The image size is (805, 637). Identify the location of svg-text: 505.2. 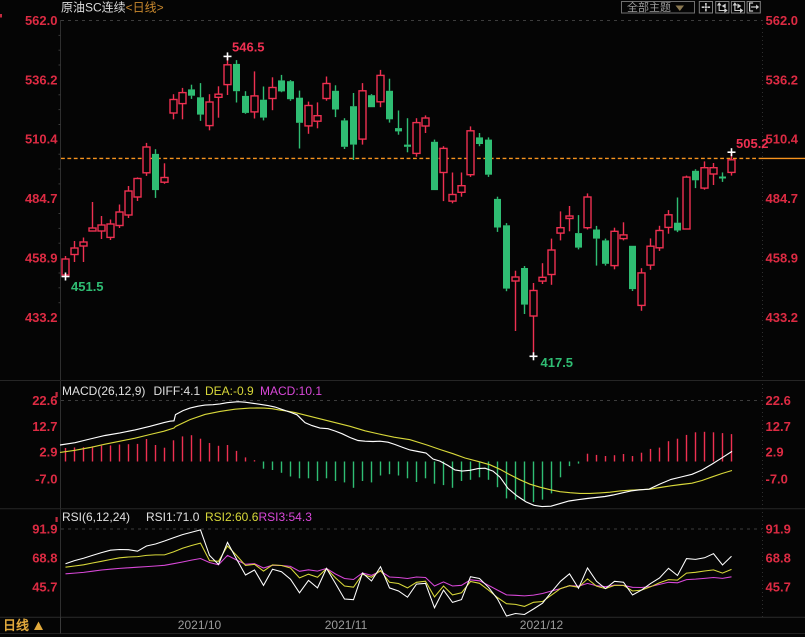
(752, 143).